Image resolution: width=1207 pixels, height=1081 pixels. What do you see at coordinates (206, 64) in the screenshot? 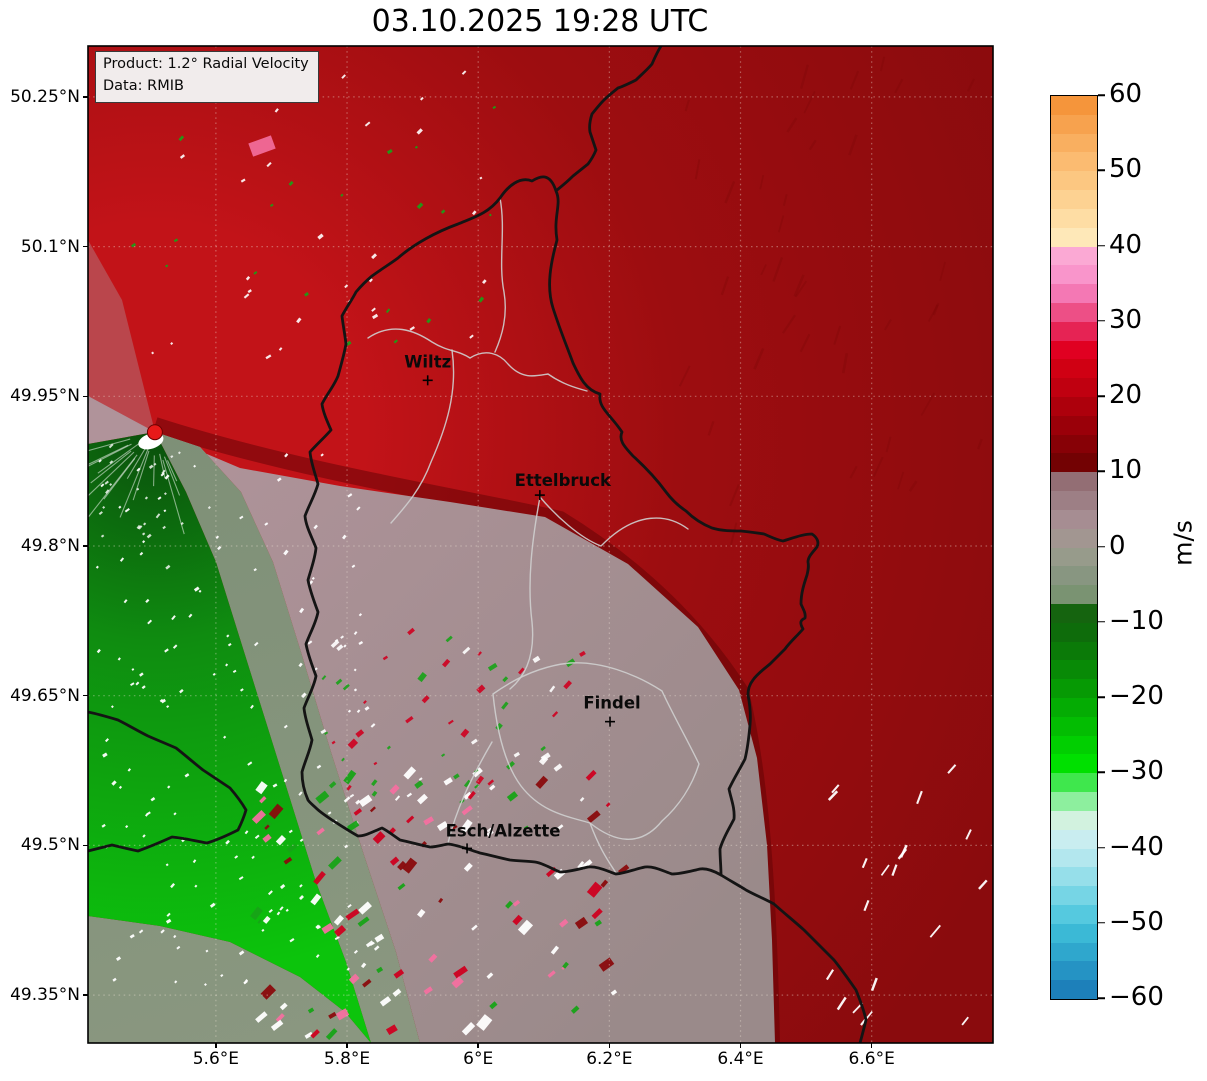
I see `product-label: Product: 1.2° Radial Velocity` at bounding box center [206, 64].